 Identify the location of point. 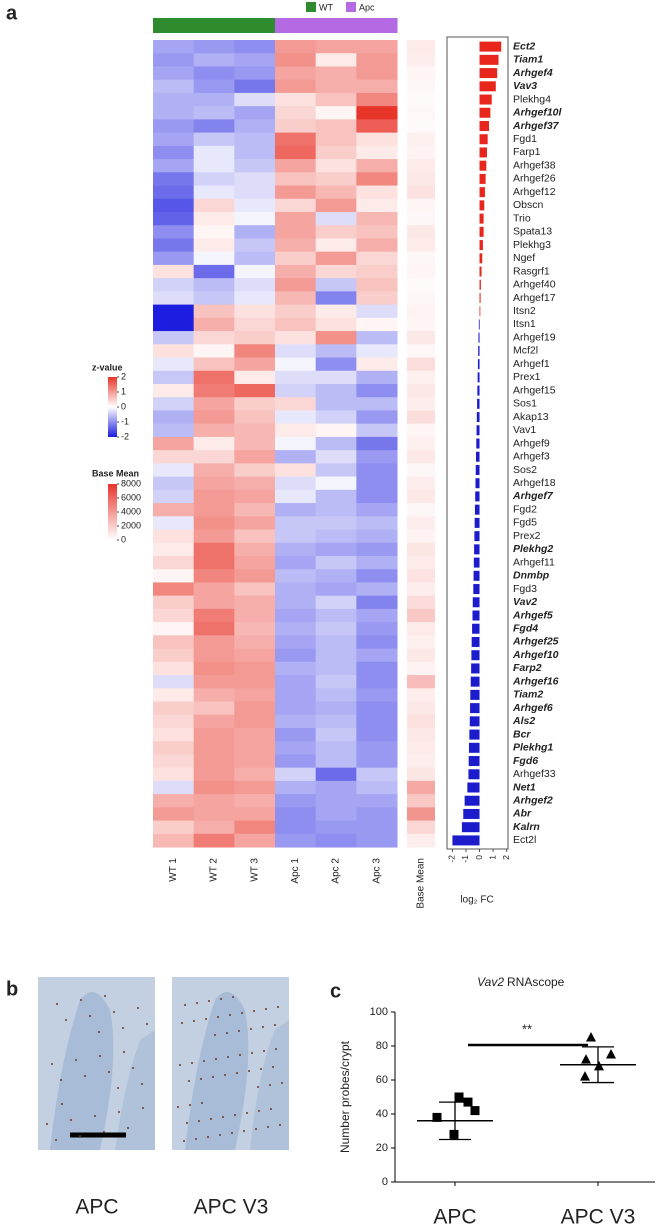
(599, 1065).